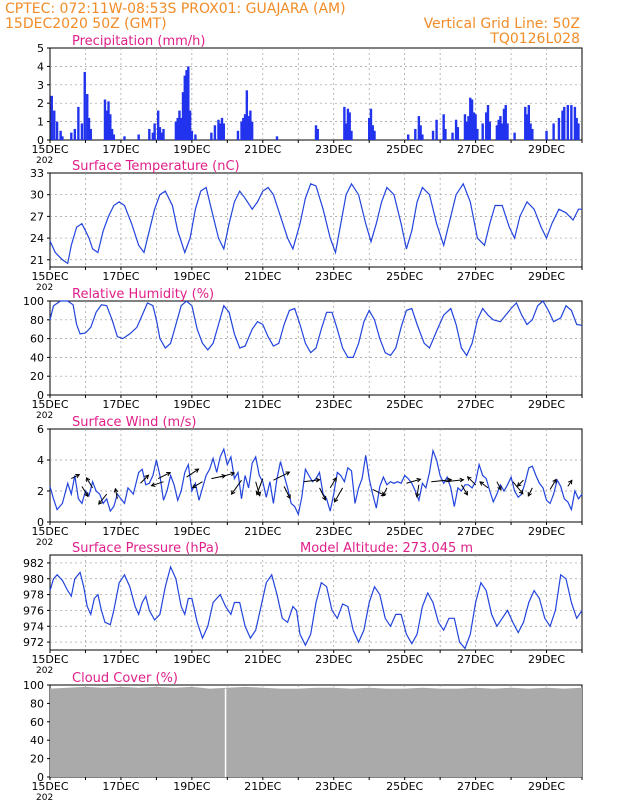 This screenshot has height=800, width=618. What do you see at coordinates (134, 422) in the screenshot?
I see `panel-title: Surface Wind (m/s)` at bounding box center [134, 422].